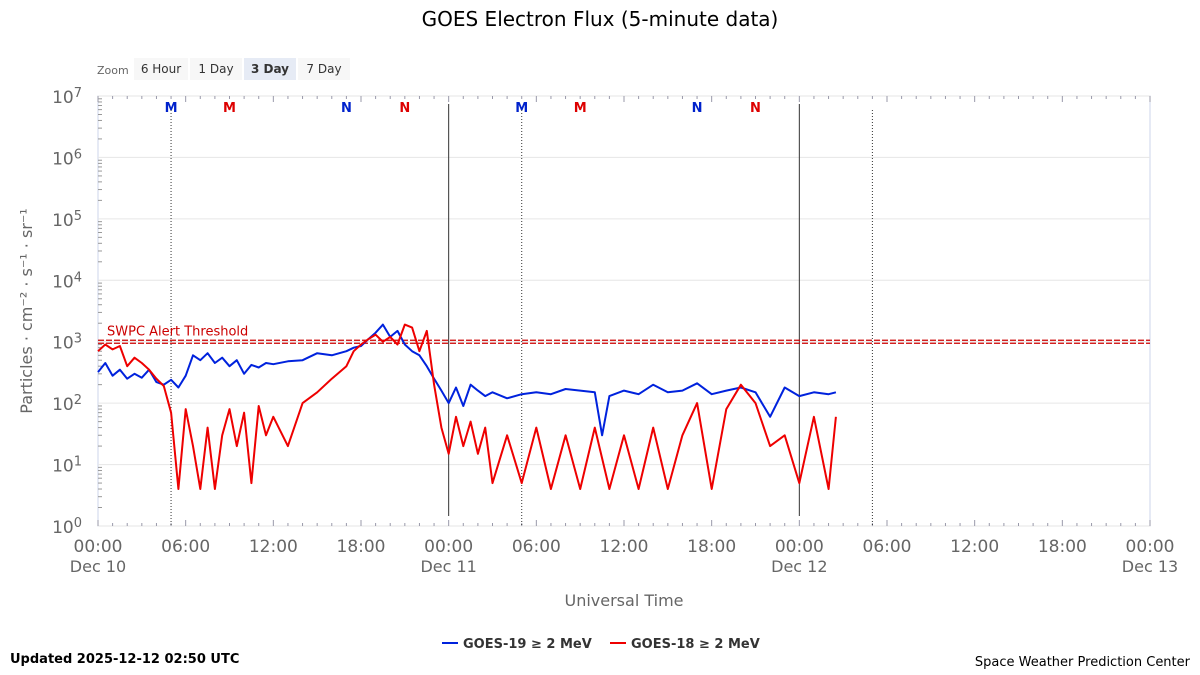 The image size is (1200, 675). I want to click on x-axis-label: Universal Time, so click(623, 600).